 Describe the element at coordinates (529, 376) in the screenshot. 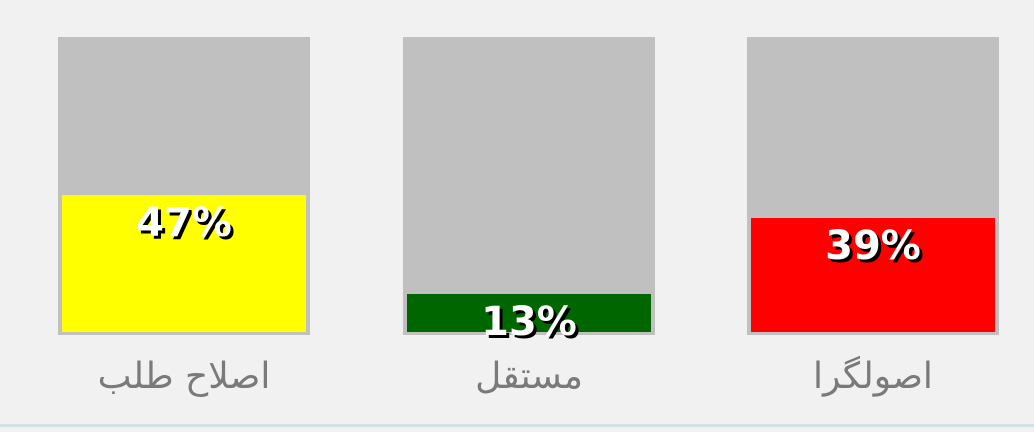

I see `poll-label-1: مستقل` at that location.